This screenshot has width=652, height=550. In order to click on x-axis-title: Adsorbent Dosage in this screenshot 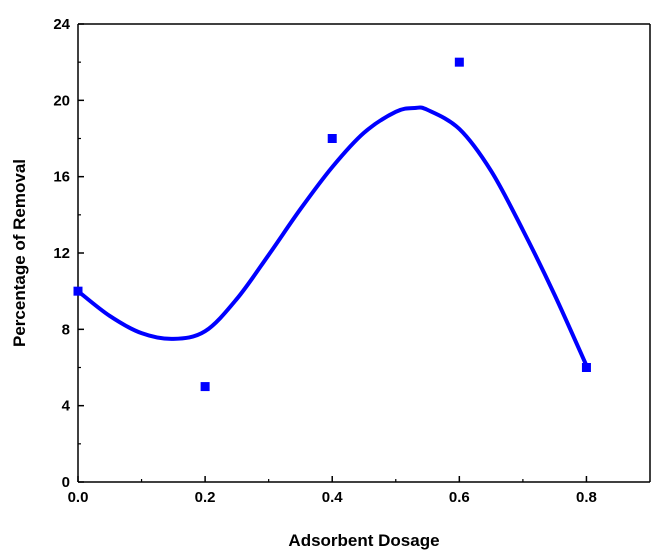, I will do `click(363, 540)`.